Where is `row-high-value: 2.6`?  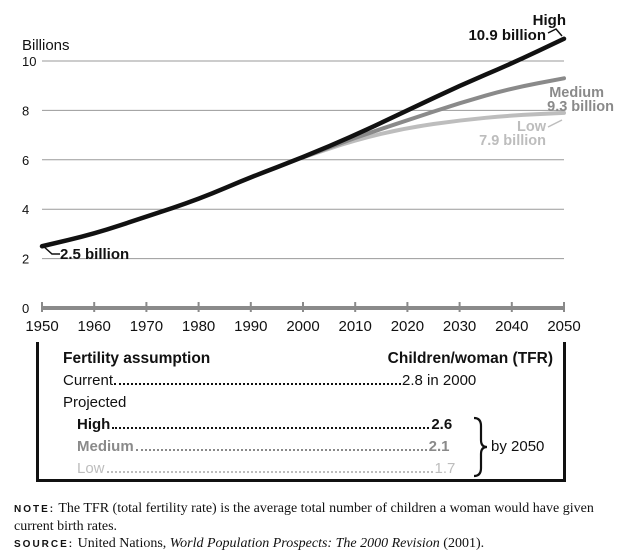
row-high-value: 2.6 is located at coordinates (442, 424).